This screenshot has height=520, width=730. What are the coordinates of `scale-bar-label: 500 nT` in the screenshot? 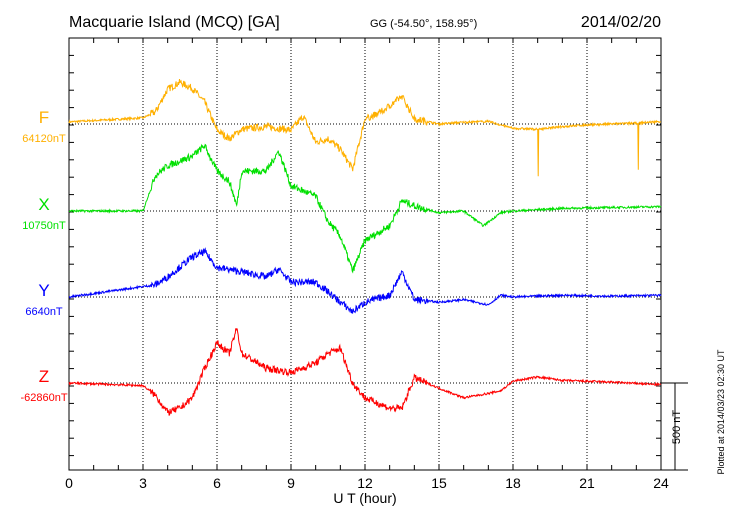 It's located at (677, 427).